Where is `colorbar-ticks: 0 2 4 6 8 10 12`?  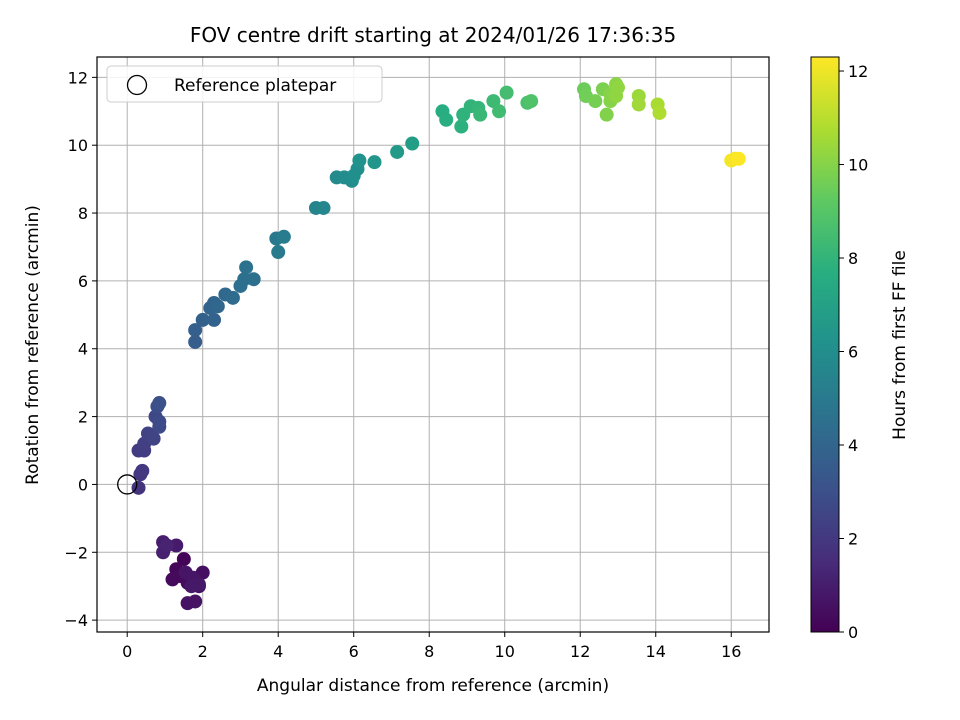
colorbar-ticks: 0 2 4 6 8 10 12 is located at coordinates (853, 352).